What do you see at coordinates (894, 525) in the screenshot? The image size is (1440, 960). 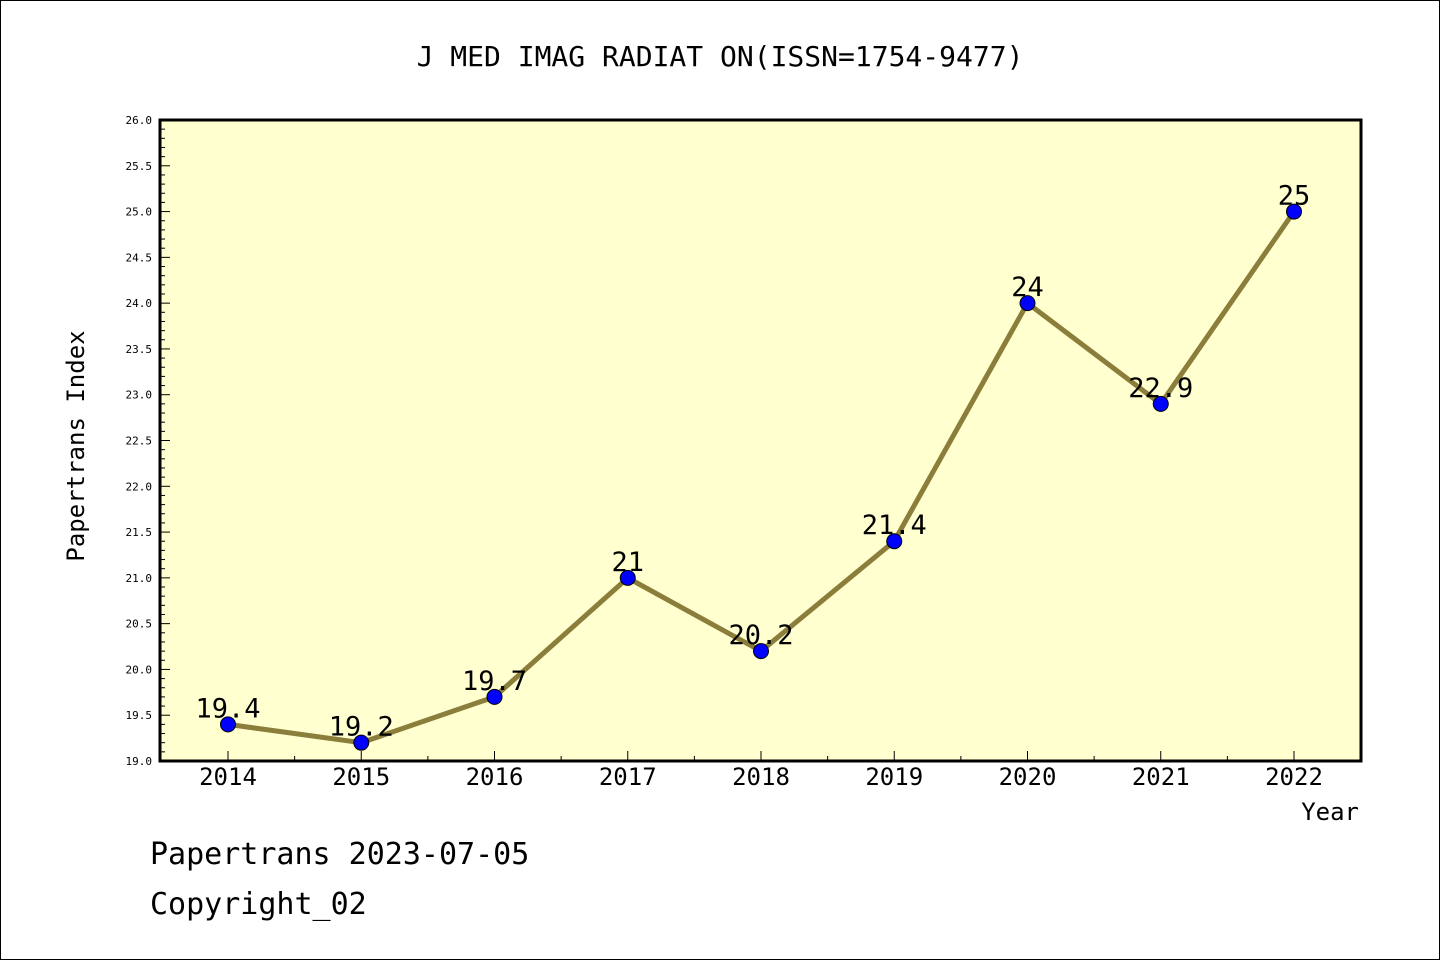 I see `data-label: 21.4` at bounding box center [894, 525].